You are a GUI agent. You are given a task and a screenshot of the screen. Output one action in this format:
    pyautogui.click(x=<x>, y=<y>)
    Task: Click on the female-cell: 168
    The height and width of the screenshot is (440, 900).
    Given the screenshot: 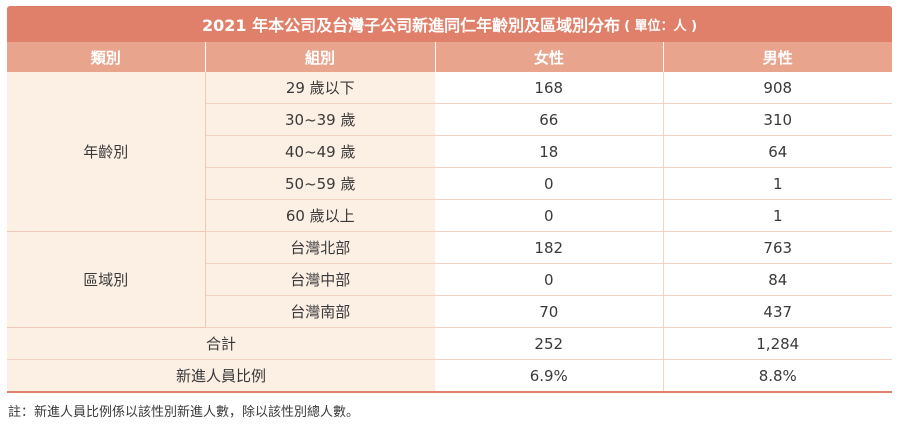 What is the action you would take?
    pyautogui.click(x=549, y=88)
    